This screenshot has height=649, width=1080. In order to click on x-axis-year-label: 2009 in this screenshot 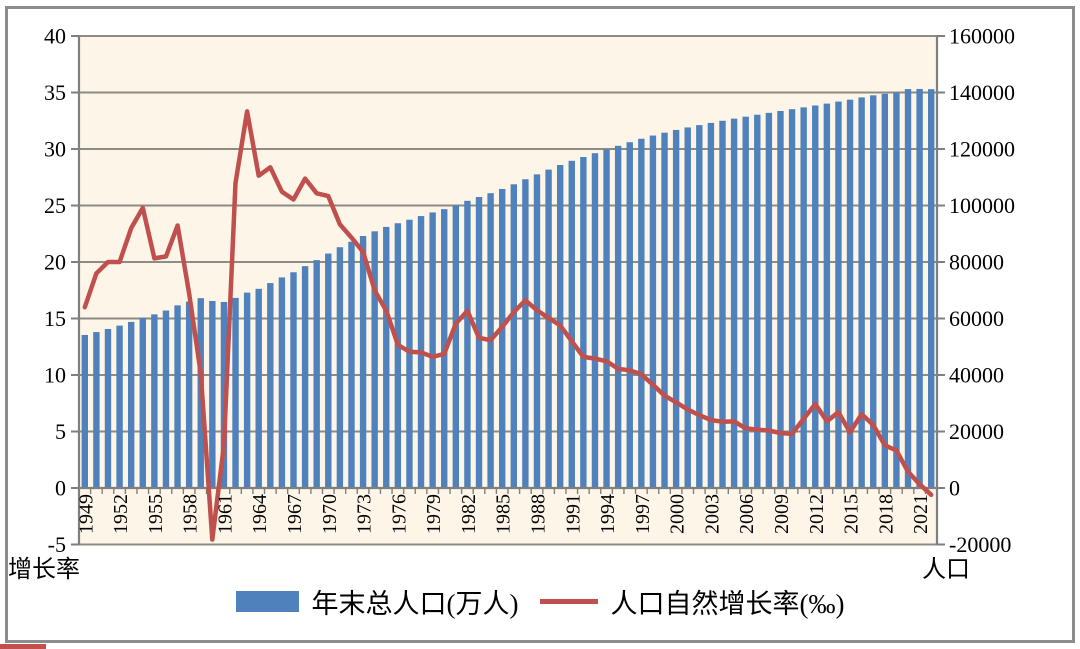, I will do `click(782, 514)`.